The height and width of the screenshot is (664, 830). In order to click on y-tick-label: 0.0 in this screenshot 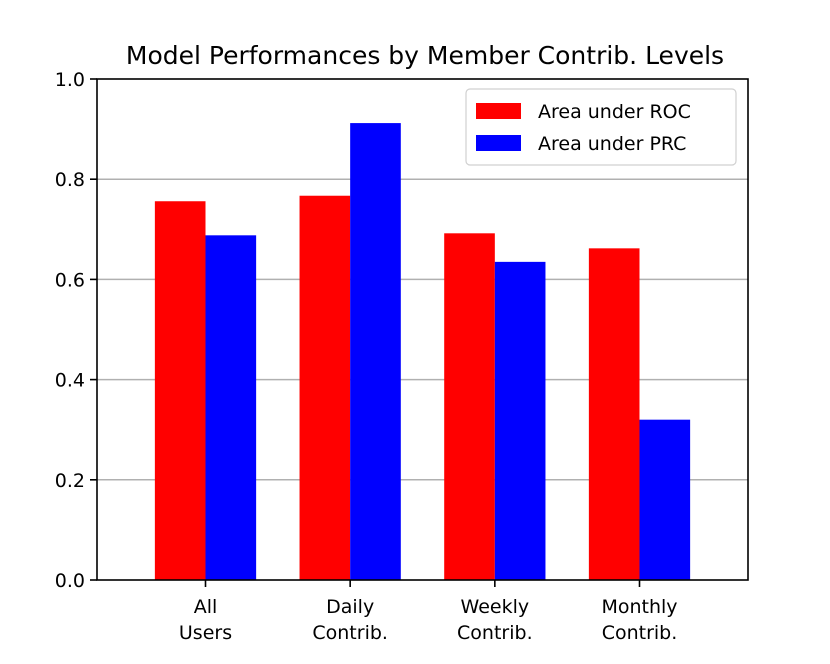, I will do `click(70, 581)`.